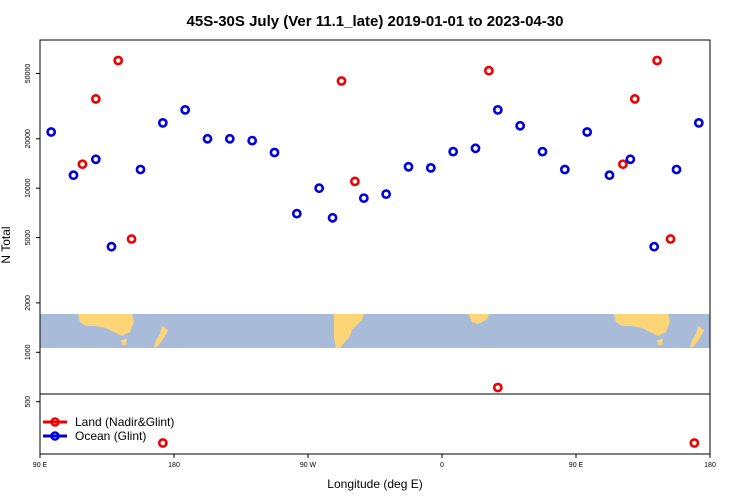  I want to click on legend-land-label: Land (Nadir&Glint), so click(124, 422).